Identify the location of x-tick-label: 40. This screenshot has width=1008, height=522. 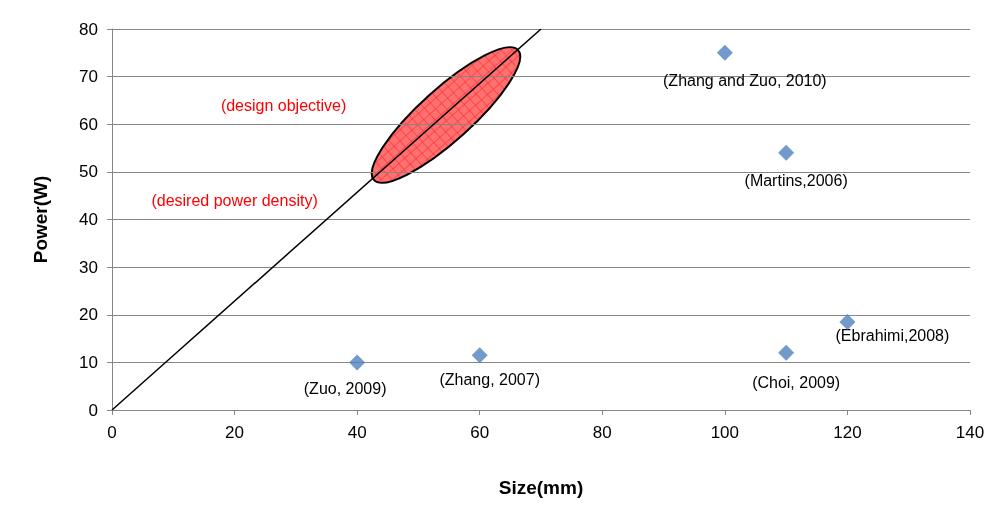
(357, 432).